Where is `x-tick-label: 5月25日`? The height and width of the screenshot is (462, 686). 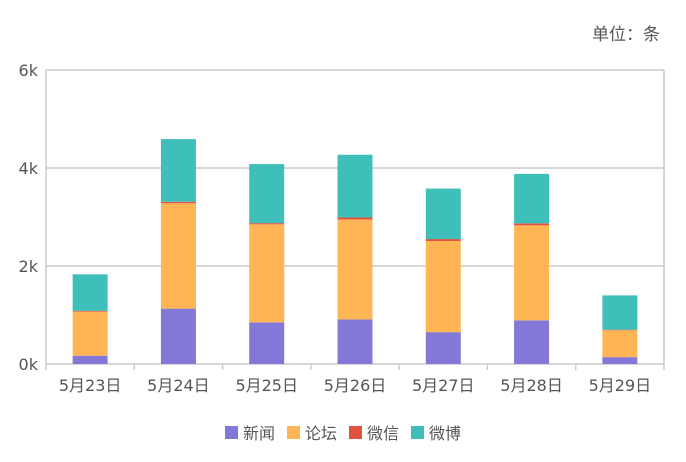 x-tick-label: 5月25日 is located at coordinates (266, 385).